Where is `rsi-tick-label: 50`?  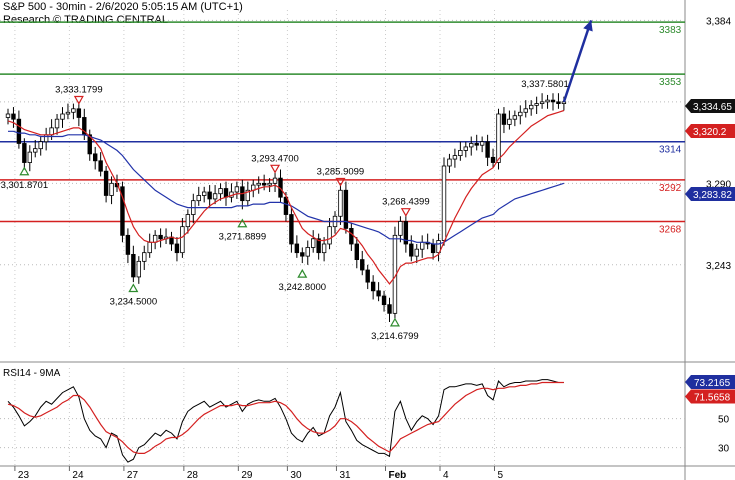
rsi-tick-label: 50 is located at coordinates (724, 420).